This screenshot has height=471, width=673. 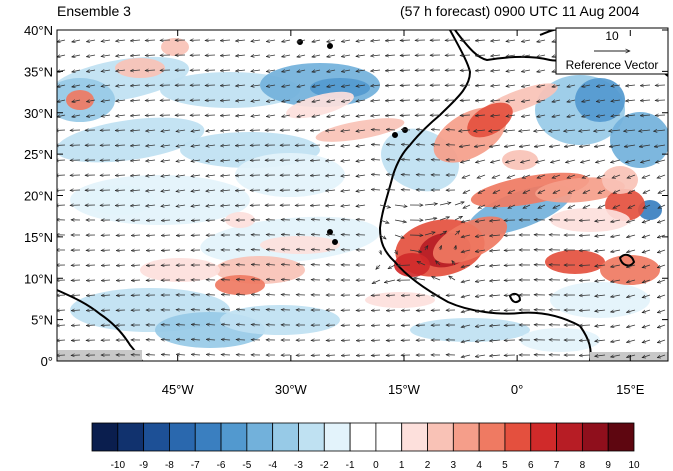 I want to click on colorbar-label: 4, so click(x=479, y=465).